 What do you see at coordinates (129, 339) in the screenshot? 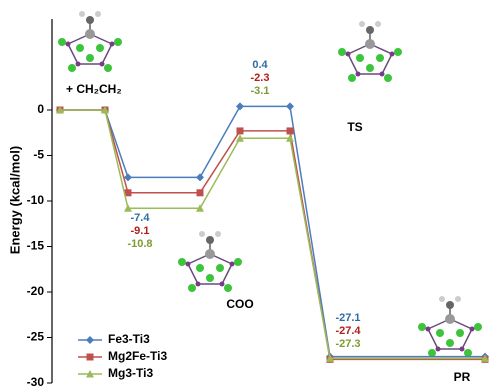
I see `legend-label: Fe3-Ti3` at bounding box center [129, 339].